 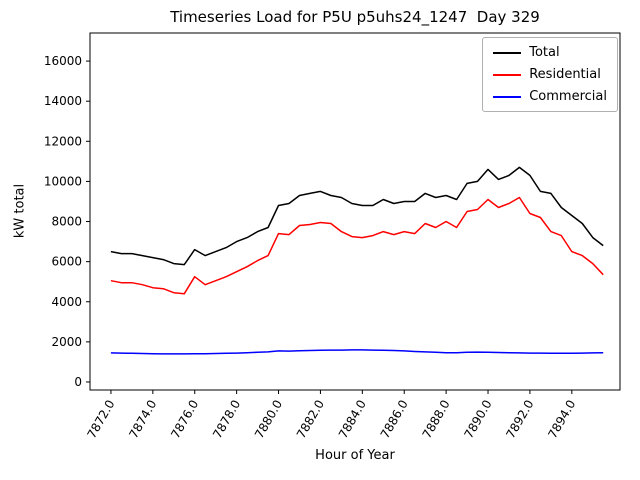 I want to click on legend-entry-residential: Residential, so click(x=550, y=74).